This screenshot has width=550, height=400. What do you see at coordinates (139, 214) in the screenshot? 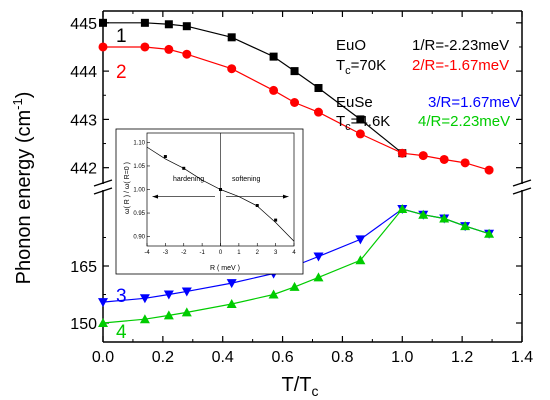
I see `inset-y-tick-label-1: 0.95` at bounding box center [139, 214].